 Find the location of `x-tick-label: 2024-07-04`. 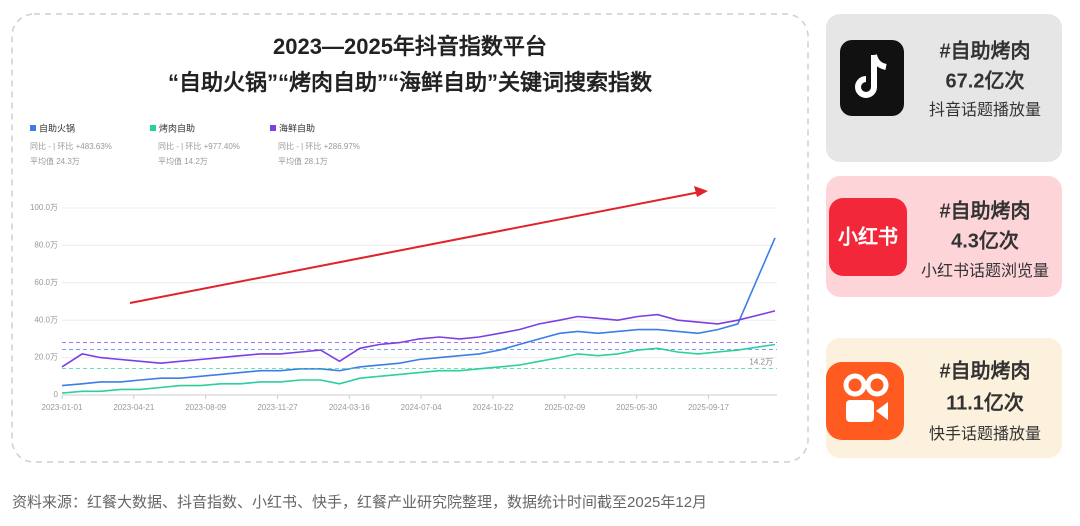

x-tick-label: 2024-07-04 is located at coordinates (421, 407).